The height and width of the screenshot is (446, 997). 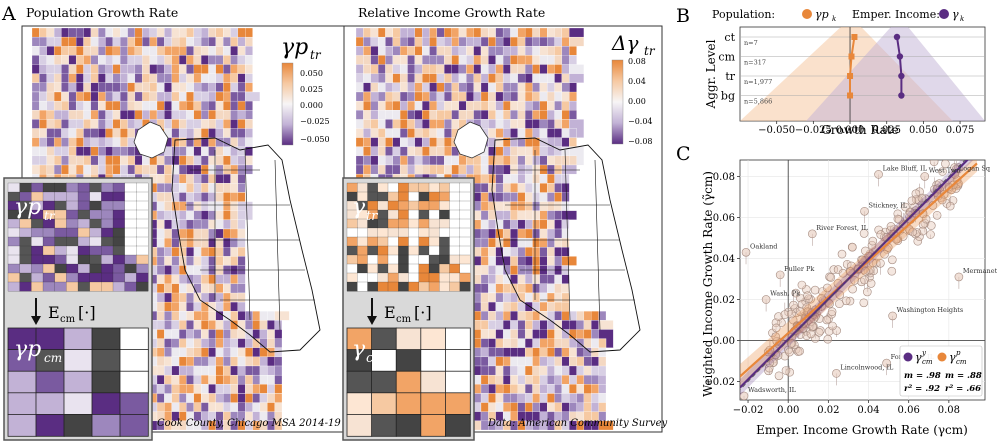 I want to click on population-point, so click(x=850, y=95).